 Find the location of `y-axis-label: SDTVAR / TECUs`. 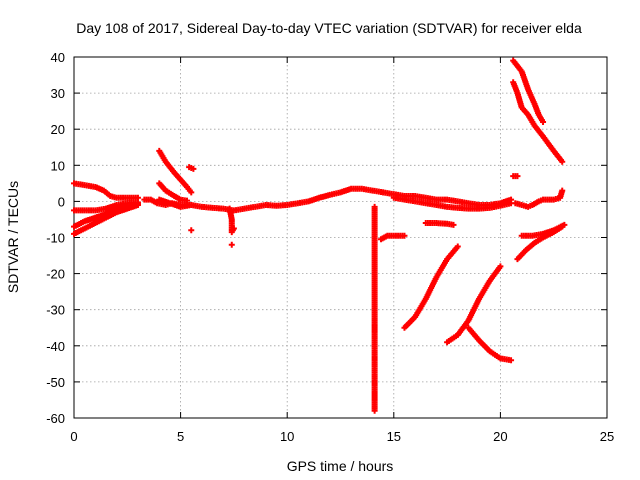

y-axis-label: SDTVAR / TECUs is located at coordinates (13, 237).